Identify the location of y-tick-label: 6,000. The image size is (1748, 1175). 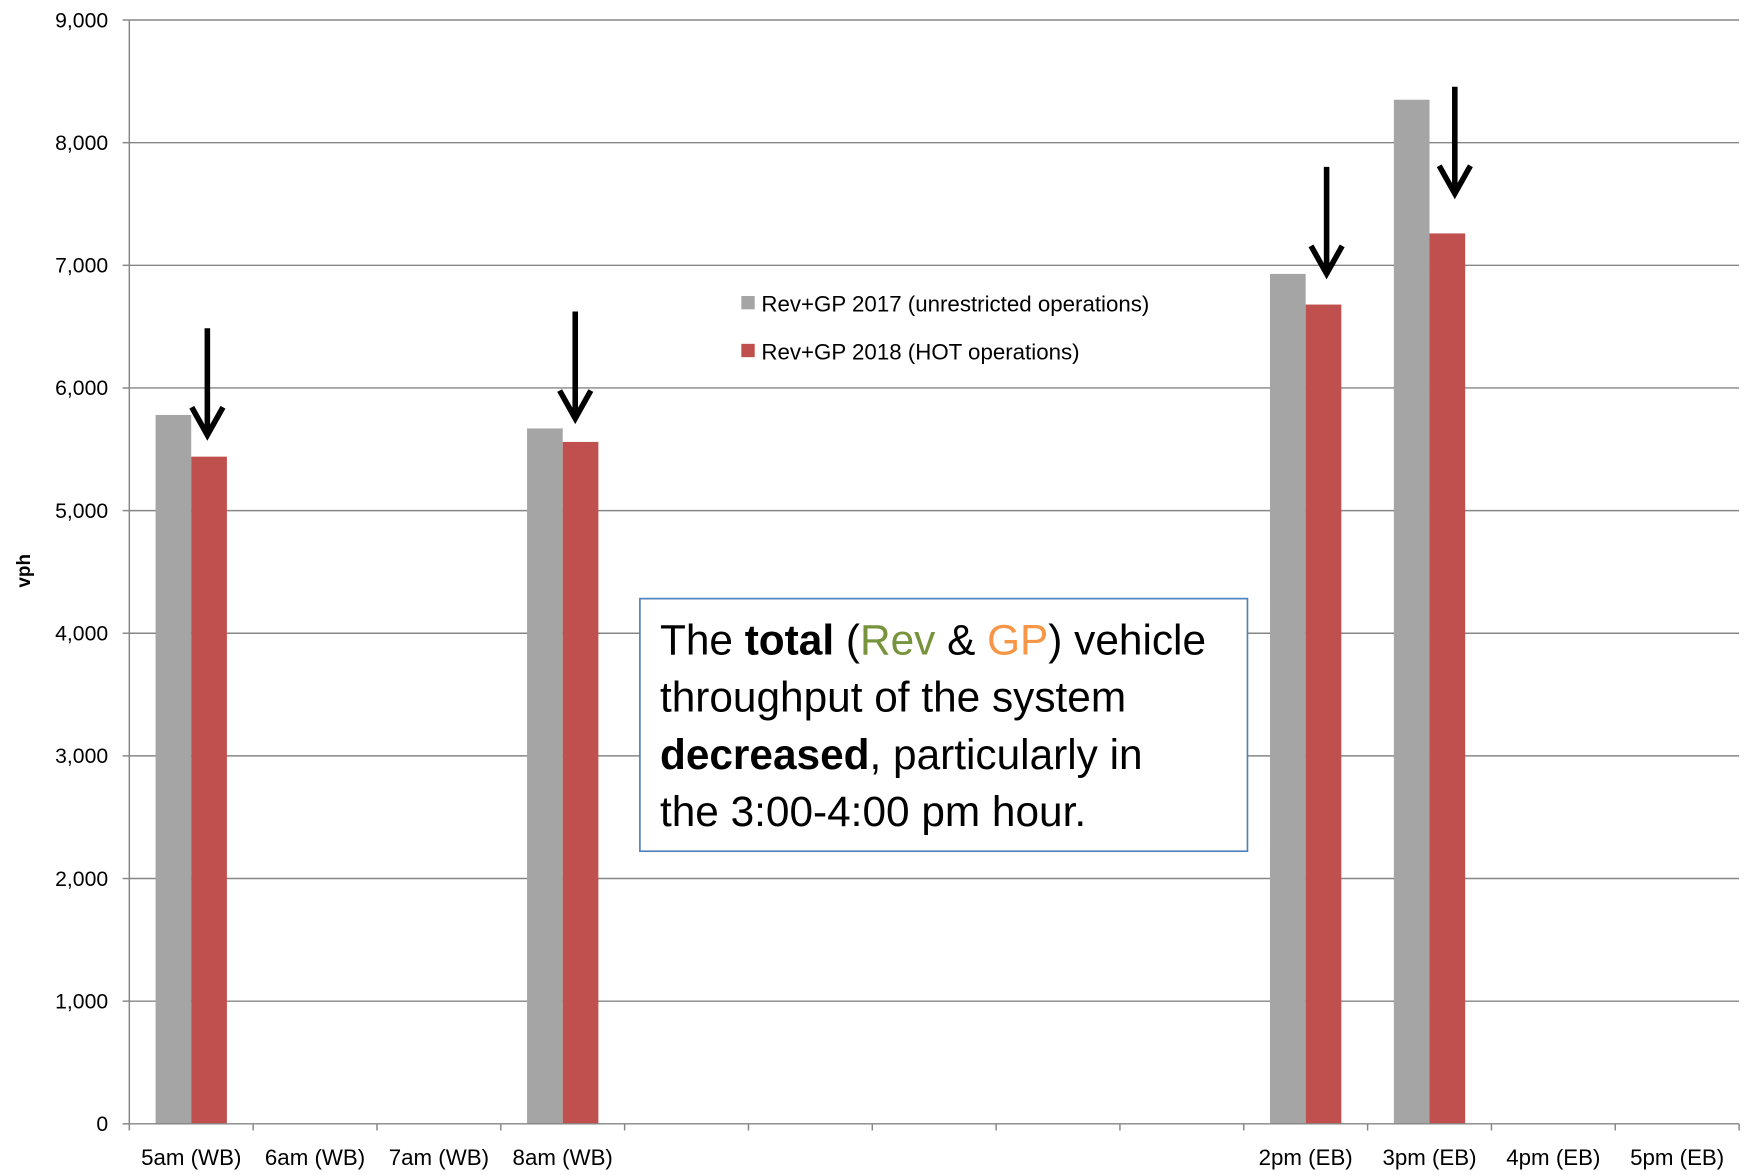
(81, 388).